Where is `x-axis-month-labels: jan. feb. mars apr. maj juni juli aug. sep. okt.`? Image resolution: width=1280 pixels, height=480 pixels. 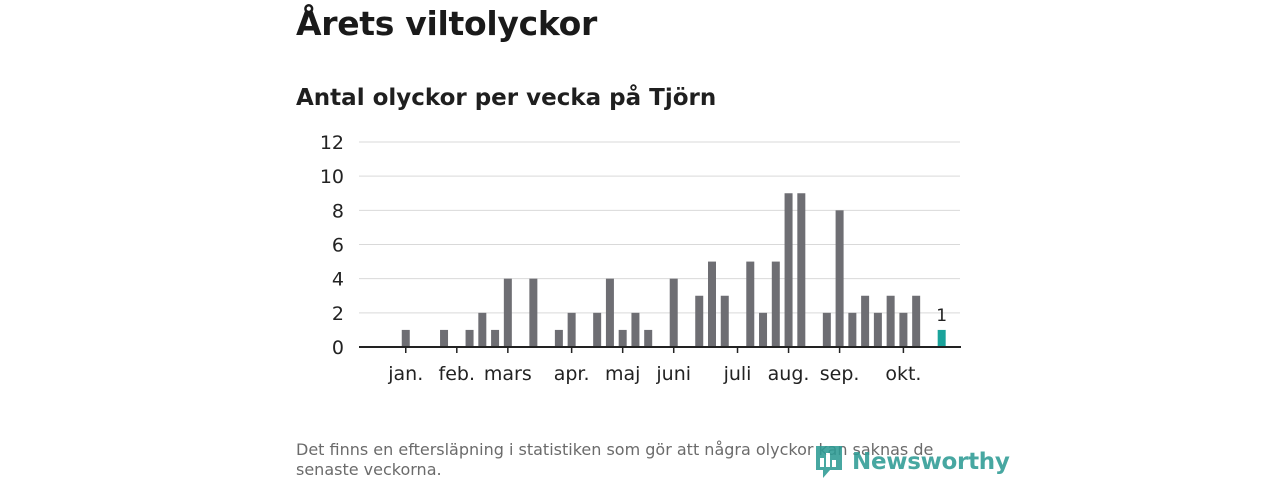 x-axis-month-labels: jan. feb. mars apr. maj juni juli aug. sep. okt. is located at coordinates (654, 374).